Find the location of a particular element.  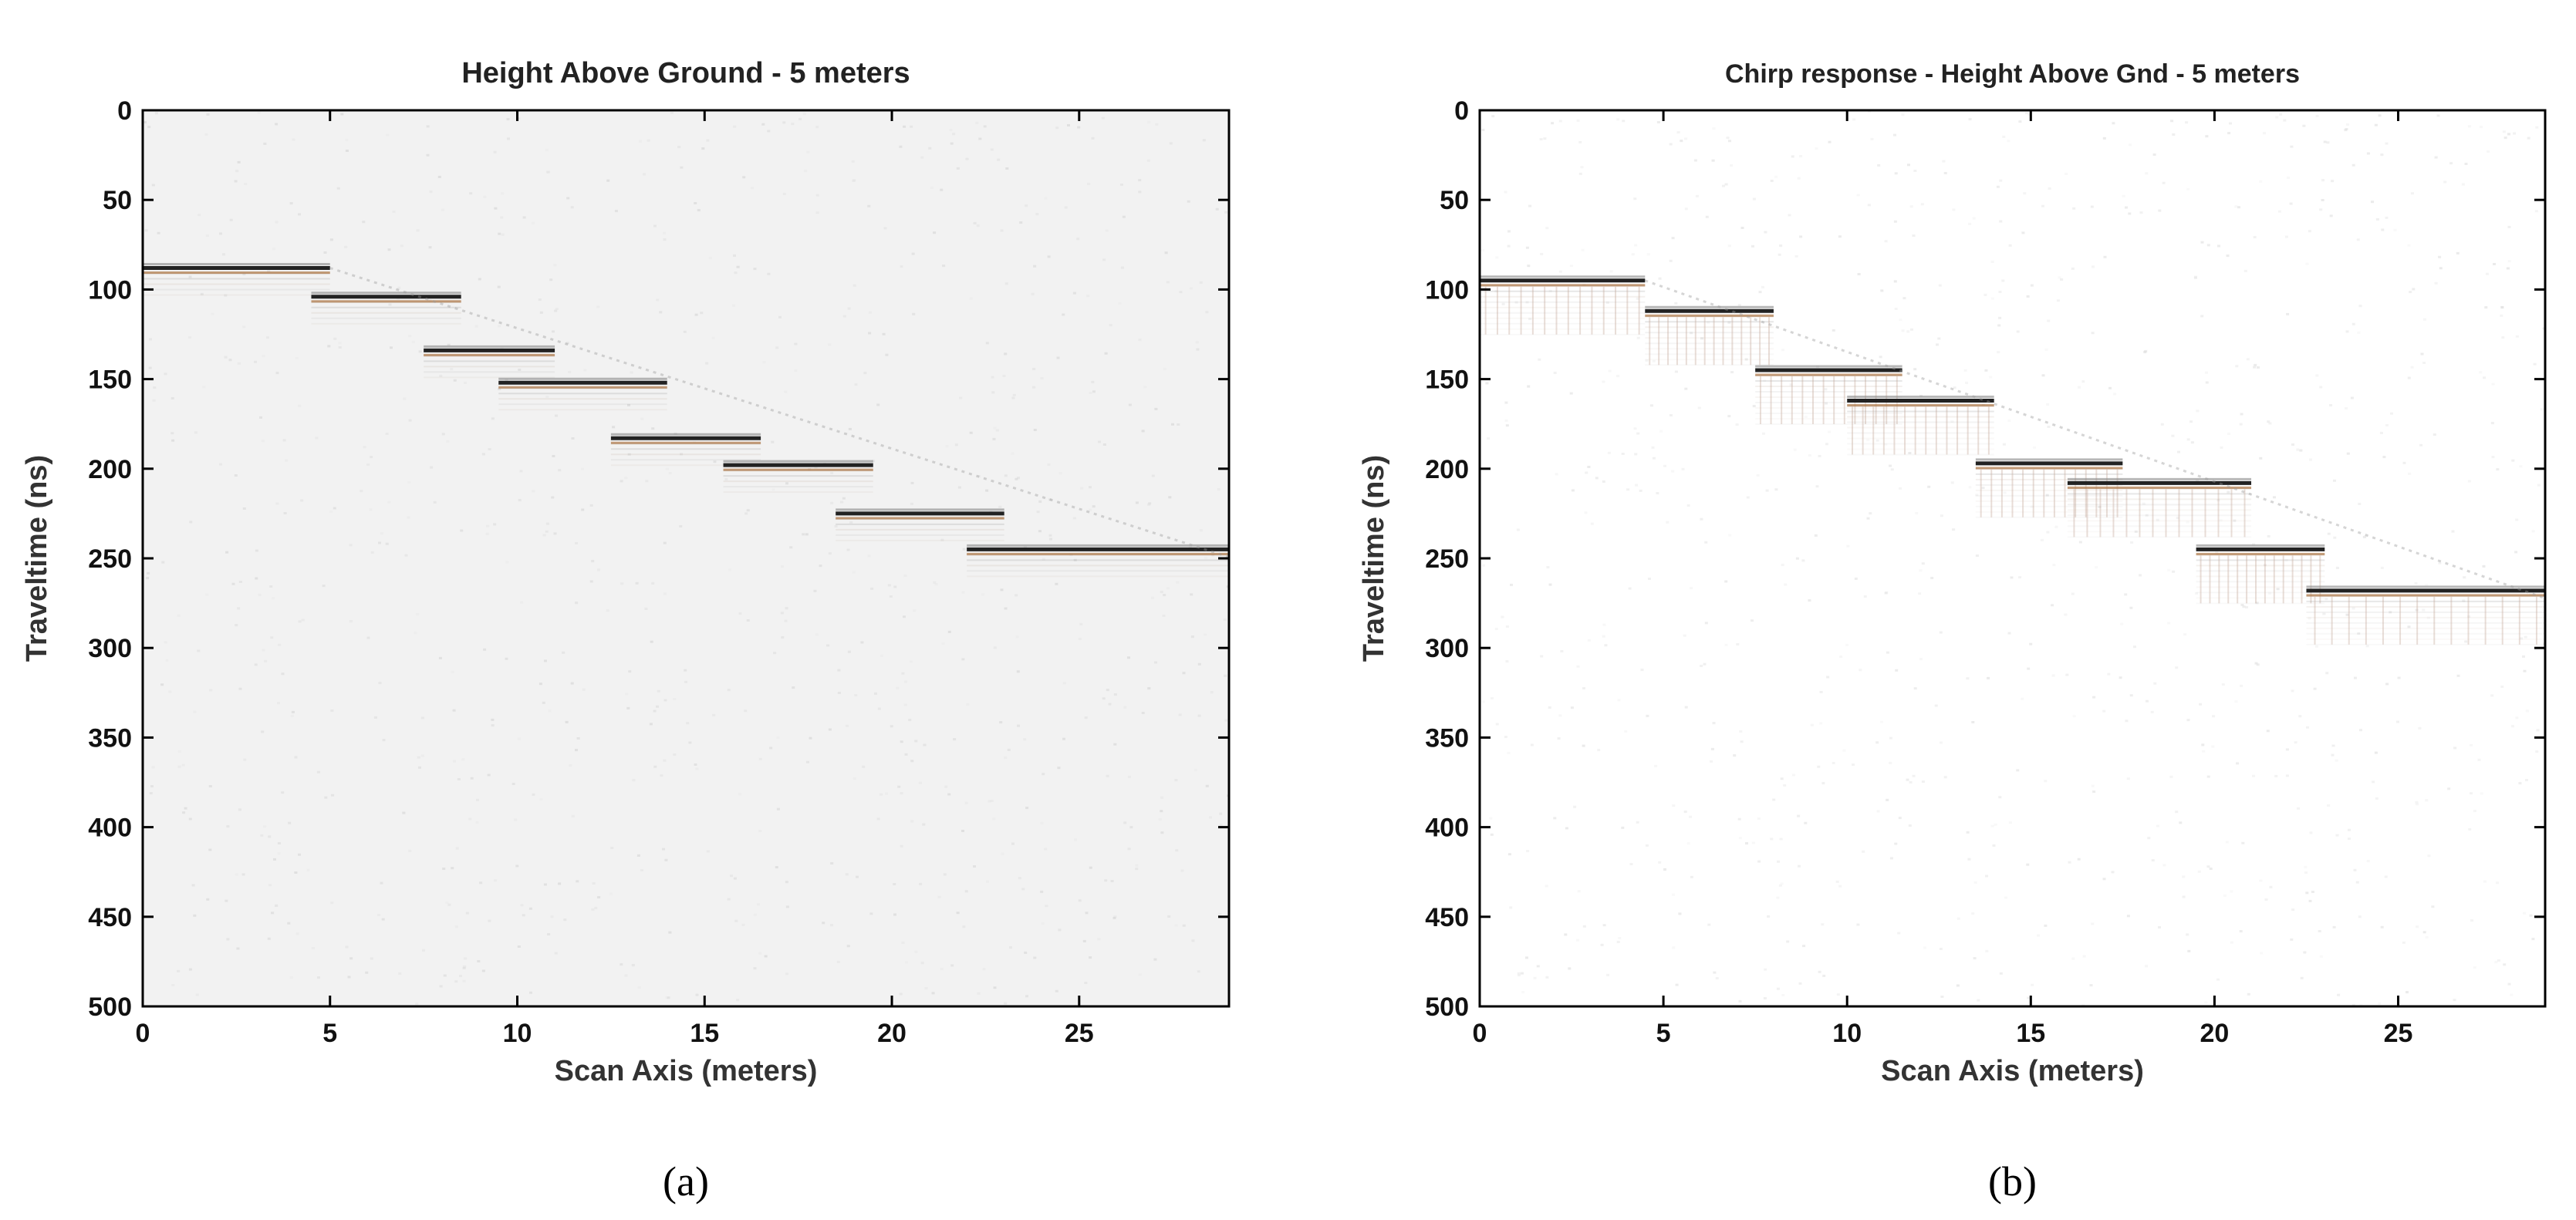

chart-title: Height Above Ground - 5 meters is located at coordinates (685, 73).